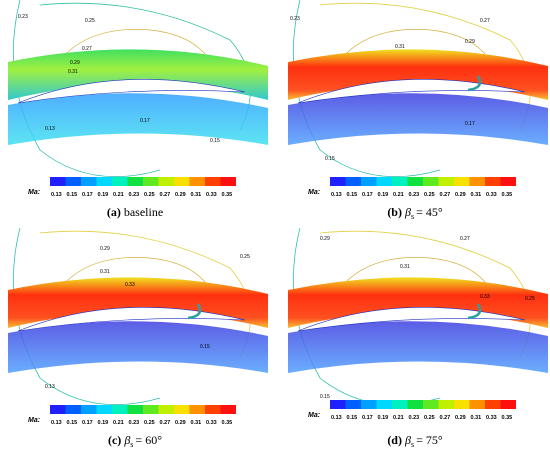 This screenshot has height=454, width=550. I want to click on caption: (c) βs = 60°, so click(135, 441).